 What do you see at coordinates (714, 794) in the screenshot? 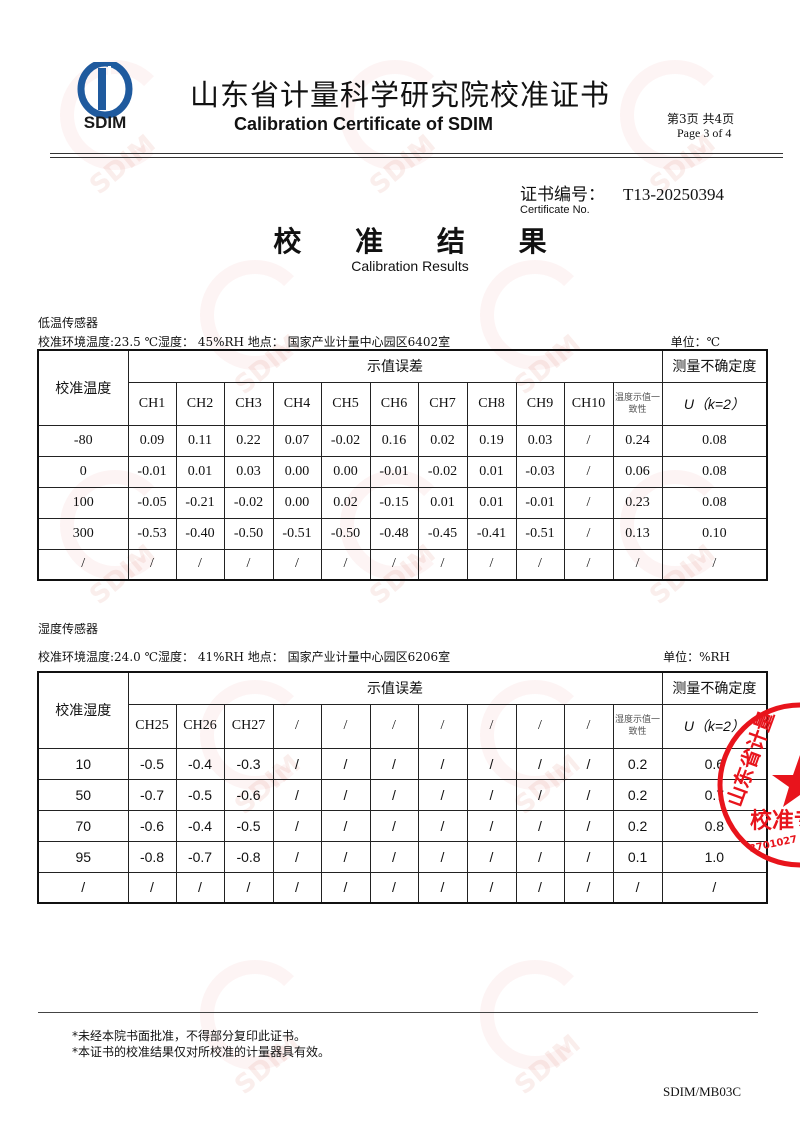
I see `table-cell: 0.7` at bounding box center [714, 794].